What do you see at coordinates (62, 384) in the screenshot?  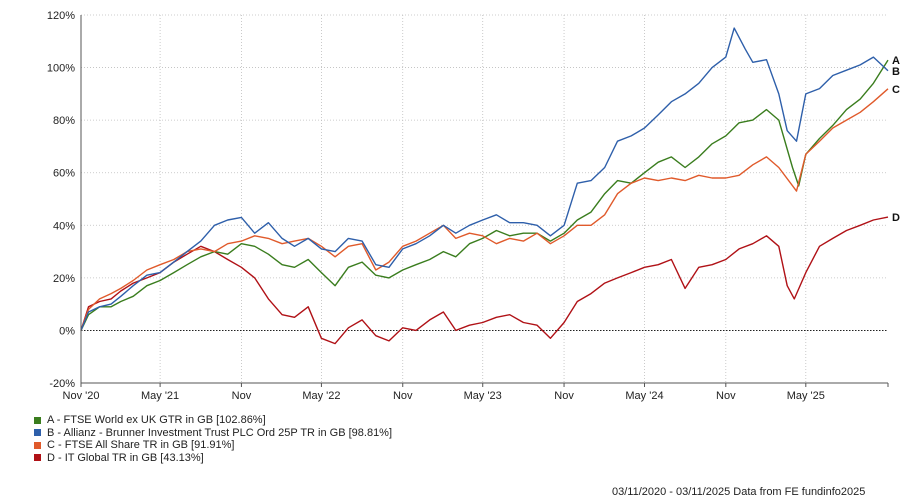 I see `y-tick-label: -20%` at bounding box center [62, 384].